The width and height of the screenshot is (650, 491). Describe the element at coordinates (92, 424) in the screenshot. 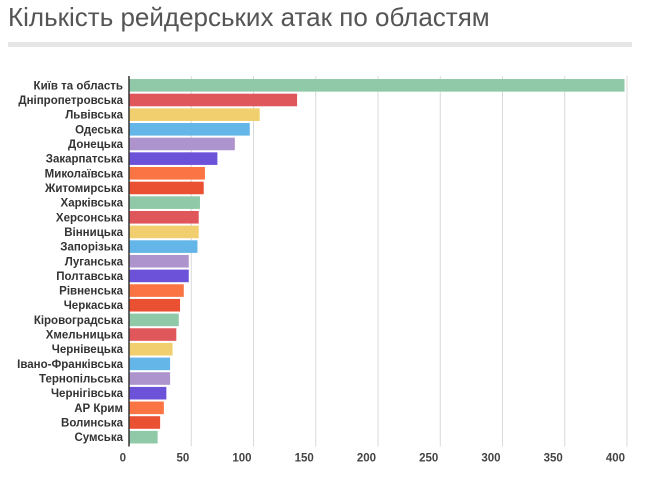

I see `category-label-23: Волинська` at that location.